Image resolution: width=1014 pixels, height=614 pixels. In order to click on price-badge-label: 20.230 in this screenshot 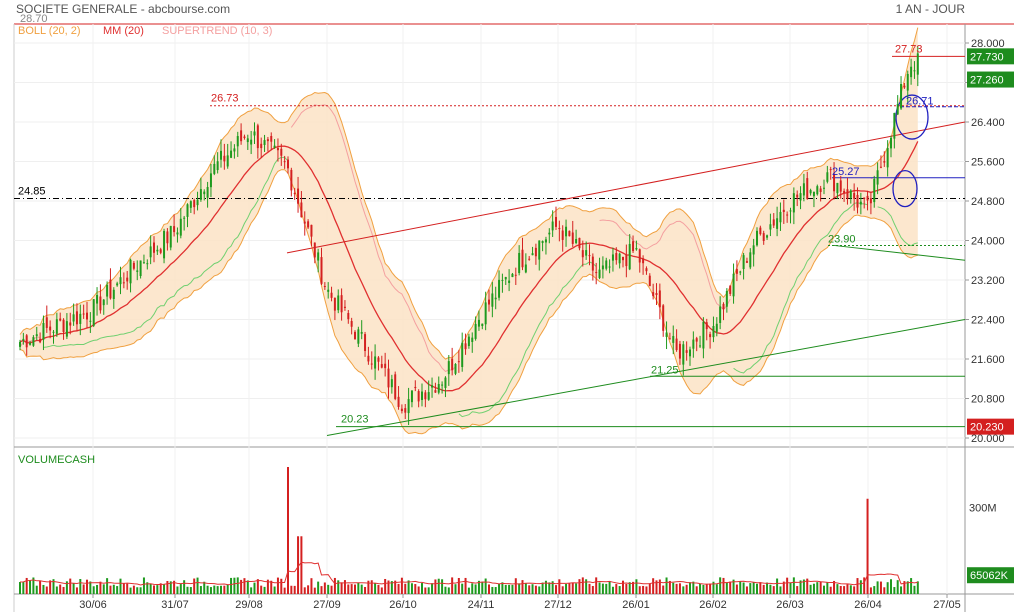, I will do `click(987, 428)`.